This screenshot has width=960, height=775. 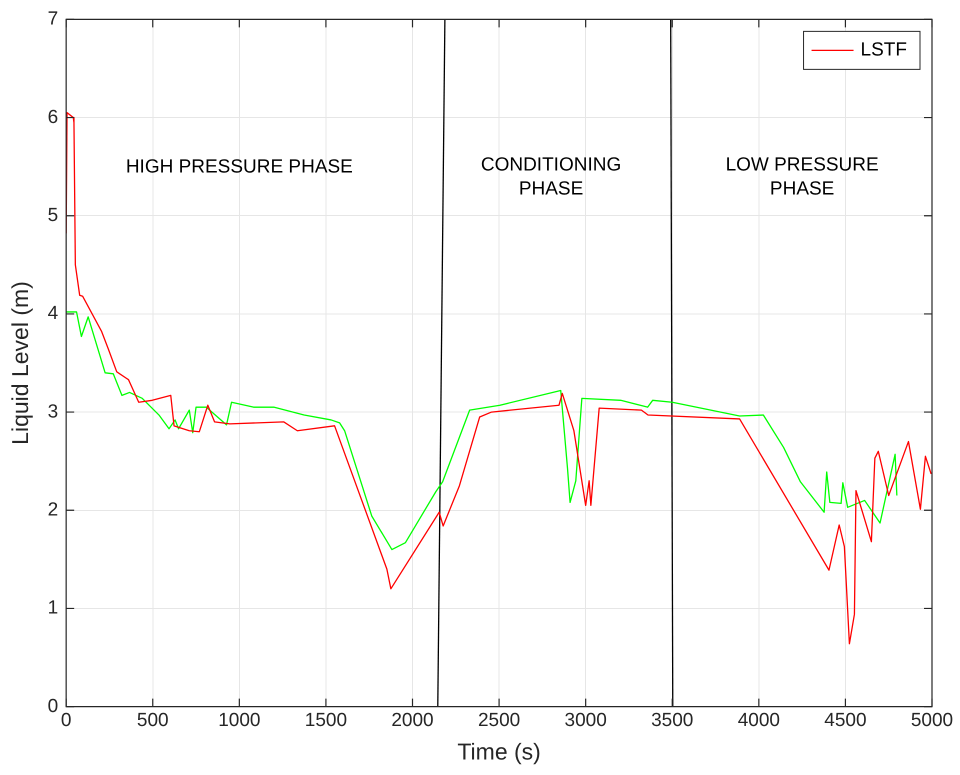 What do you see at coordinates (585, 721) in the screenshot?
I see `x-tick-label: 3000` at bounding box center [585, 721].